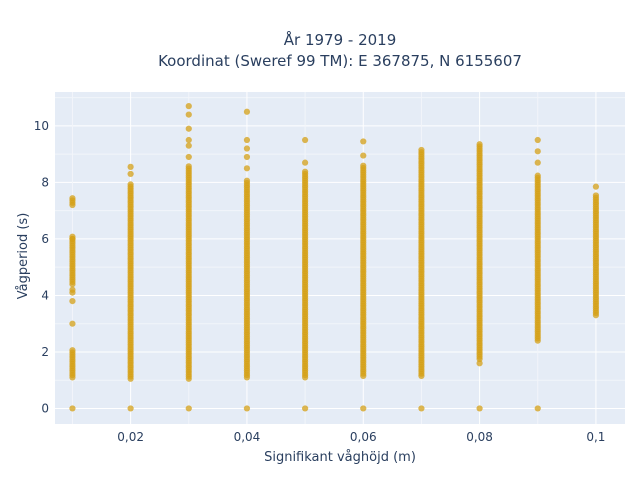 The height and width of the screenshot is (480, 640). Describe the element at coordinates (595, 437) in the screenshot. I see `x-tick-label: 0,1` at that location.